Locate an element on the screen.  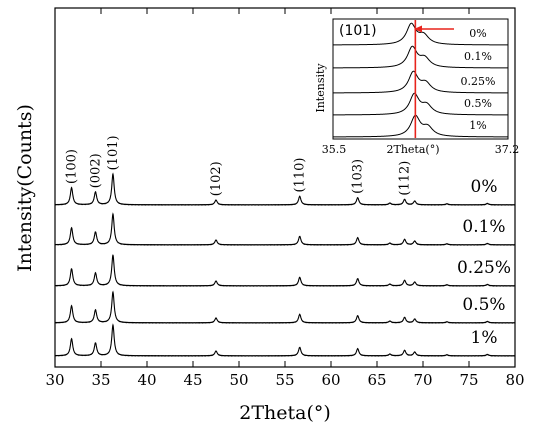
inset-series-label-group: 0% 0.1% 0.25% 0.5% 1% is located at coordinates (478, 79).